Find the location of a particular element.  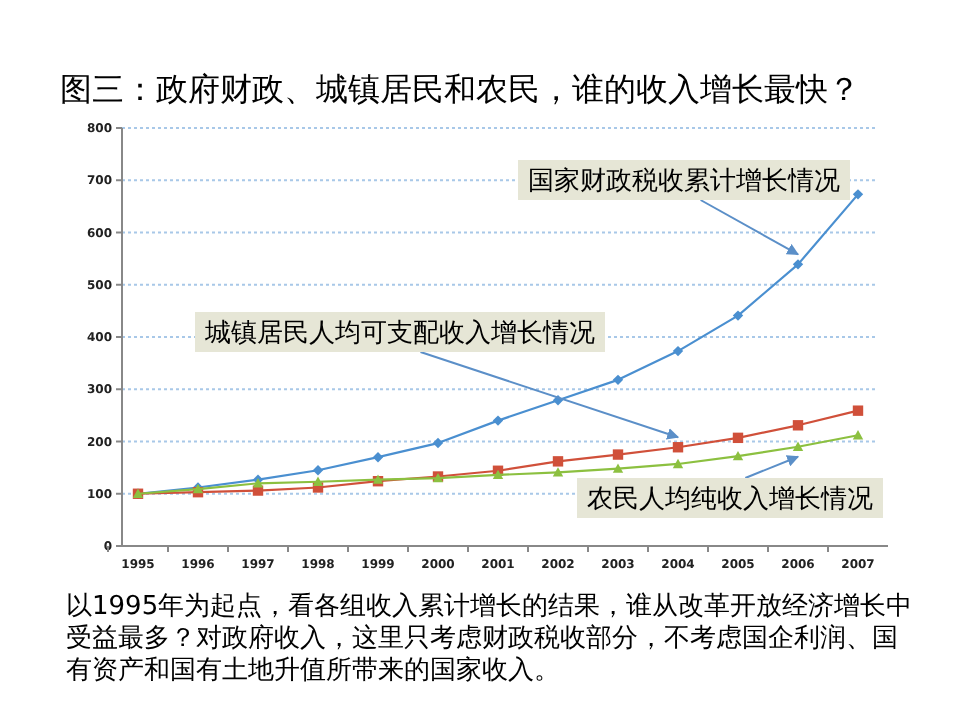

chart-title: 图三：政府财政、城镇居民和农民，谁的收入增长最快？ is located at coordinates (460, 89).